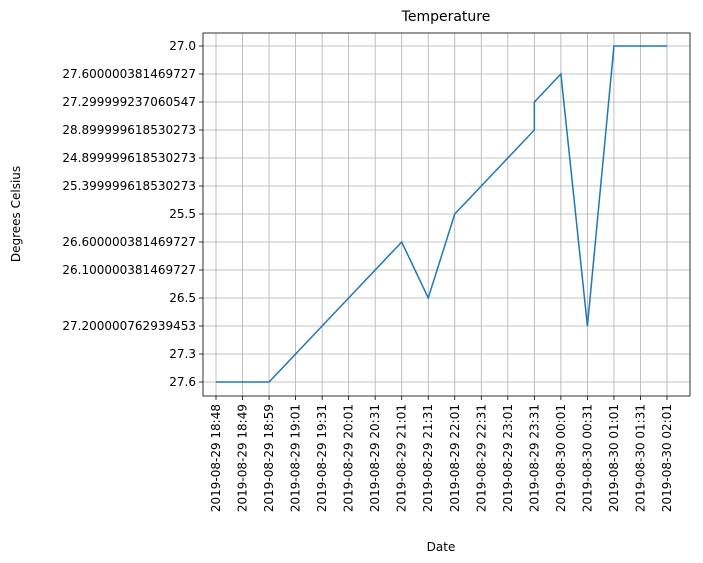  What do you see at coordinates (441, 547) in the screenshot?
I see `x-axis-label: Date` at bounding box center [441, 547].